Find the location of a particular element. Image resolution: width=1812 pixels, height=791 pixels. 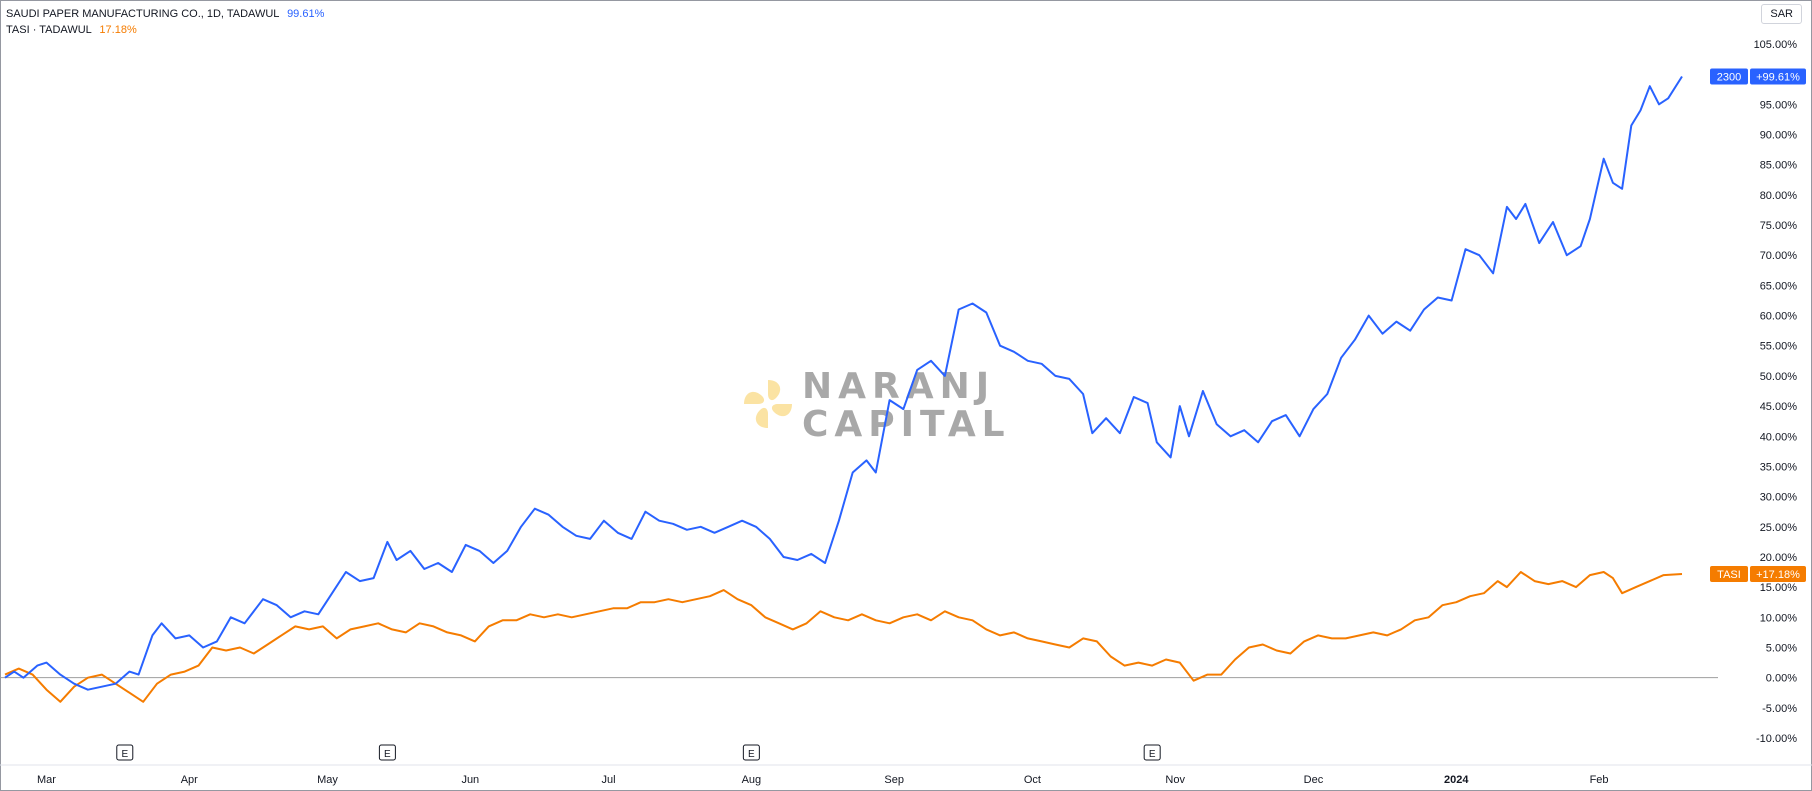

y-tick-label: -5.00% is located at coordinates (1779, 709).